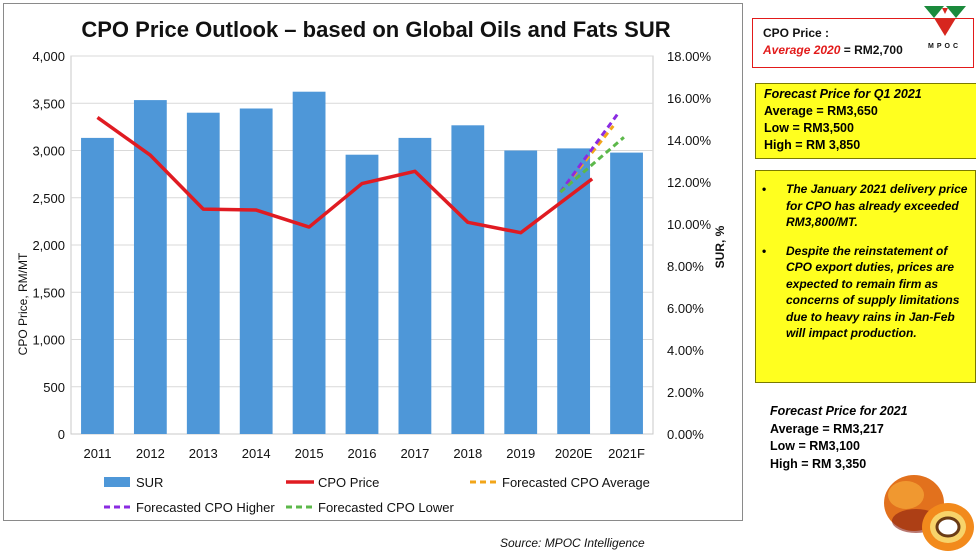 Image resolution: width=976 pixels, height=555 pixels. Describe the element at coordinates (386, 507) in the screenshot. I see `legend-label: Forecasted CPO Lower` at that location.